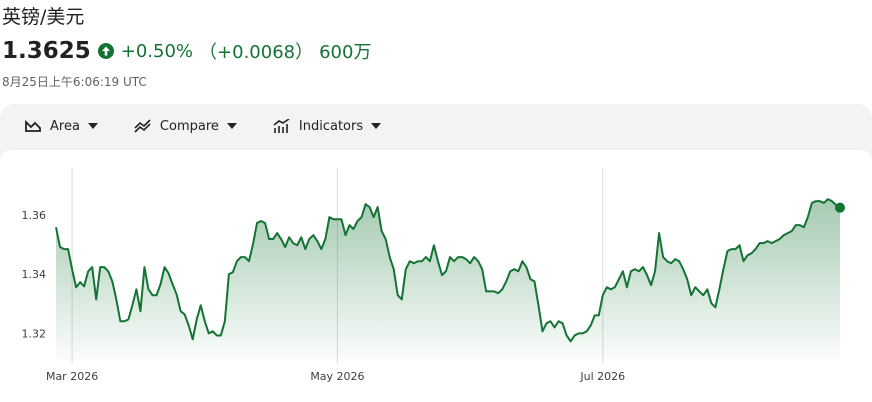 The height and width of the screenshot is (402, 872). What do you see at coordinates (43, 17) in the screenshot?
I see `pair-title: 英镑/美元` at bounding box center [43, 17].